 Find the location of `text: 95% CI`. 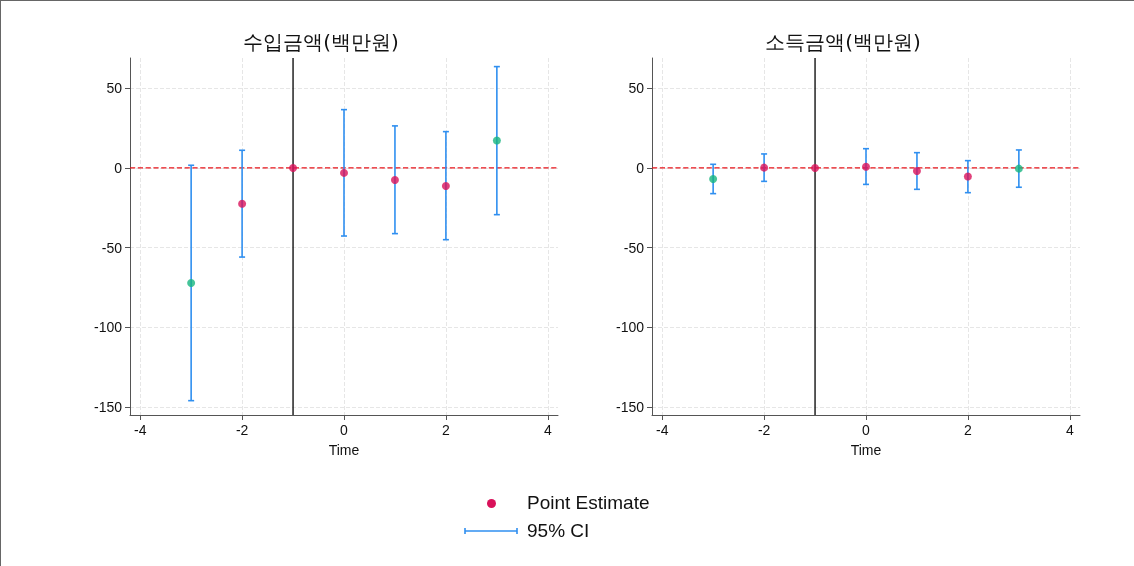

text: 95% CI is located at coordinates (558, 531).